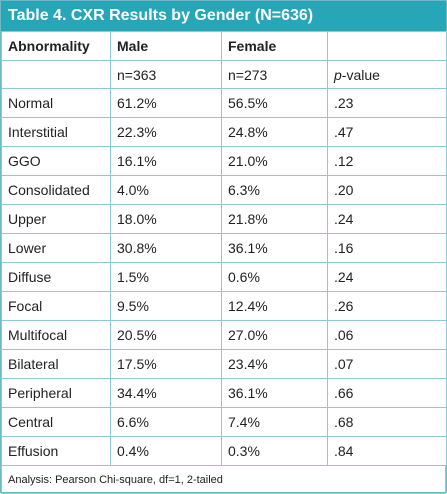 The height and width of the screenshot is (494, 447). I want to click on female-n: n=273, so click(274, 74).